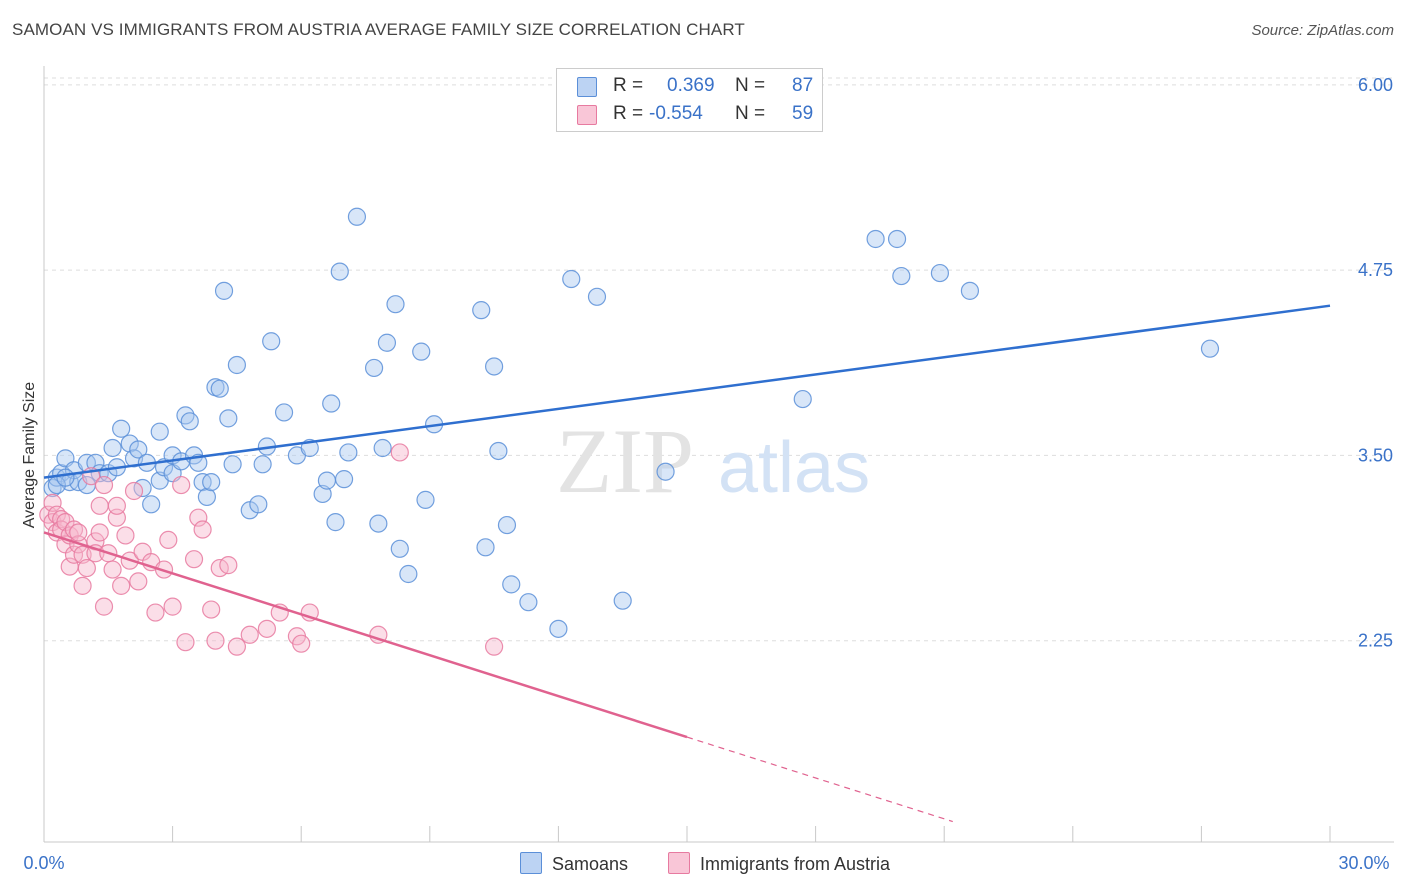 The image size is (1406, 892). What do you see at coordinates (628, 85) in the screenshot?
I see `legend-r-label: R =` at bounding box center [628, 85].